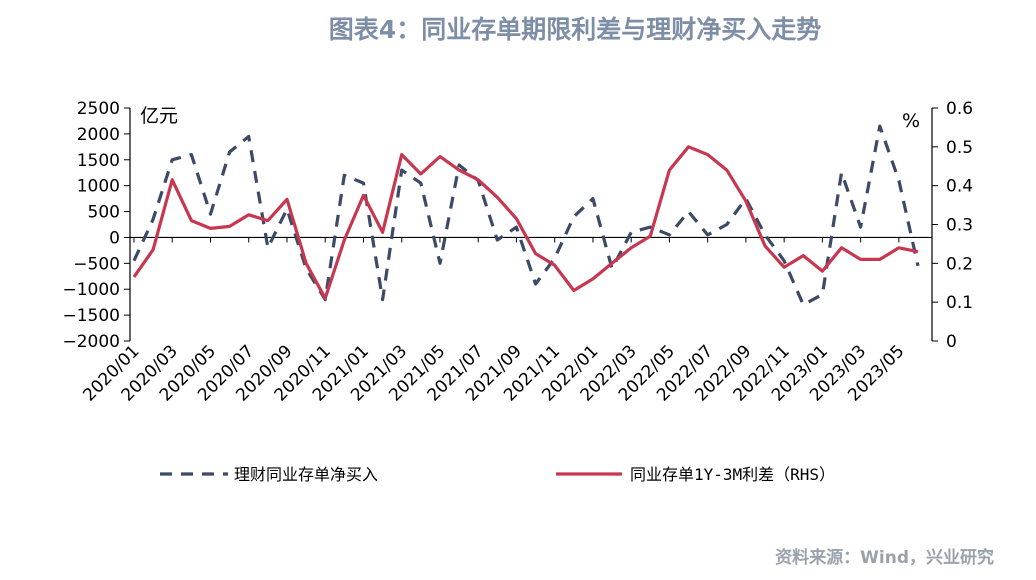  I want to click on right-axis-ticks: 0.6 0.5 0.4 0.3 0.2 0.1 0, so click(952, 225).